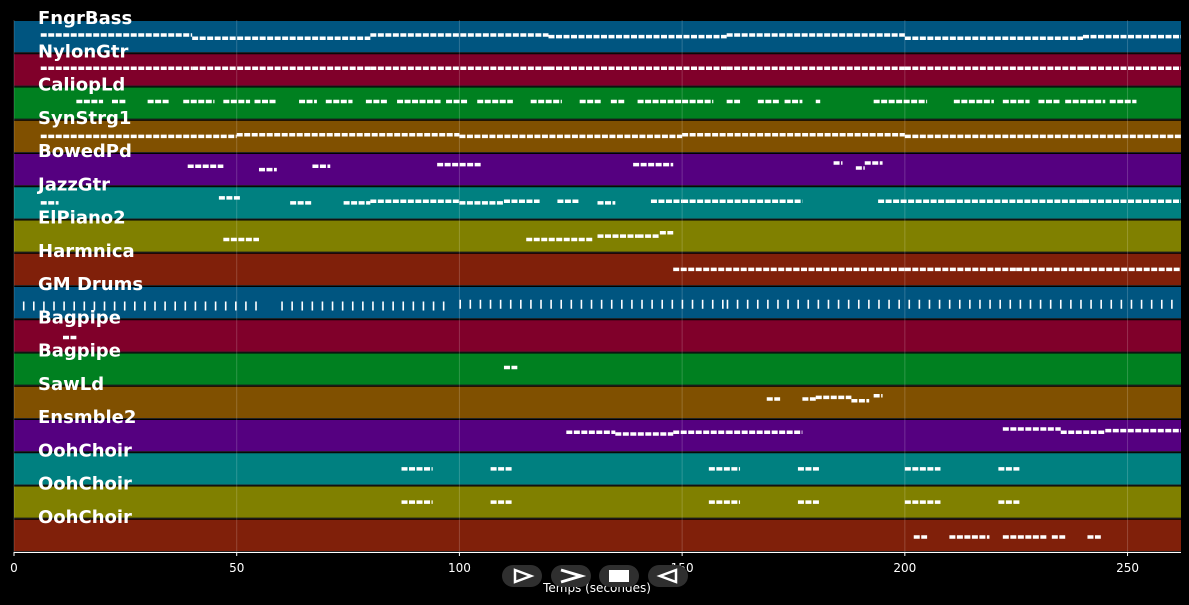 This screenshot has width=1189, height=605. I want to click on x-tick-label: 100, so click(459, 568).